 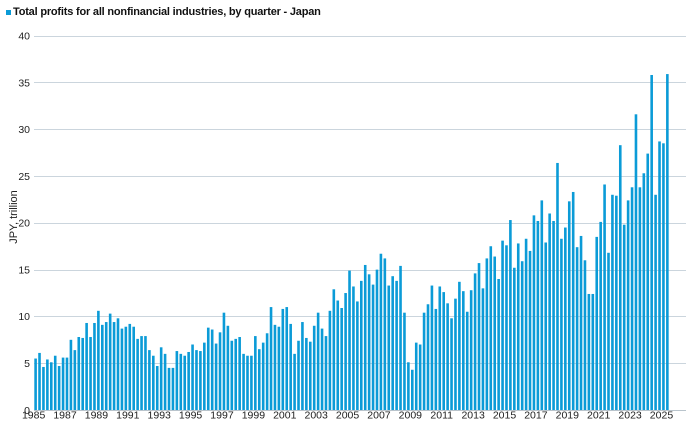 I want to click on bar: 2003 Q1: 10.4, so click(x=318, y=361).